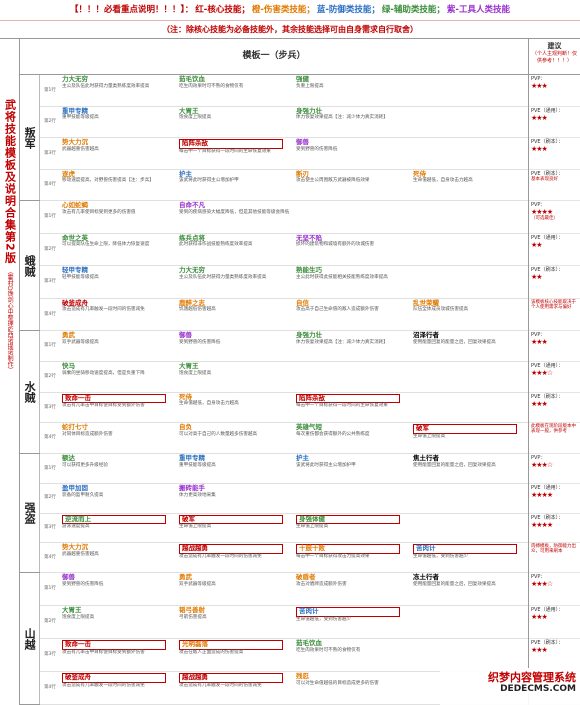  What do you see at coordinates (537, 277) in the screenshot?
I see `rating-stars: ★★` at bounding box center [537, 277].